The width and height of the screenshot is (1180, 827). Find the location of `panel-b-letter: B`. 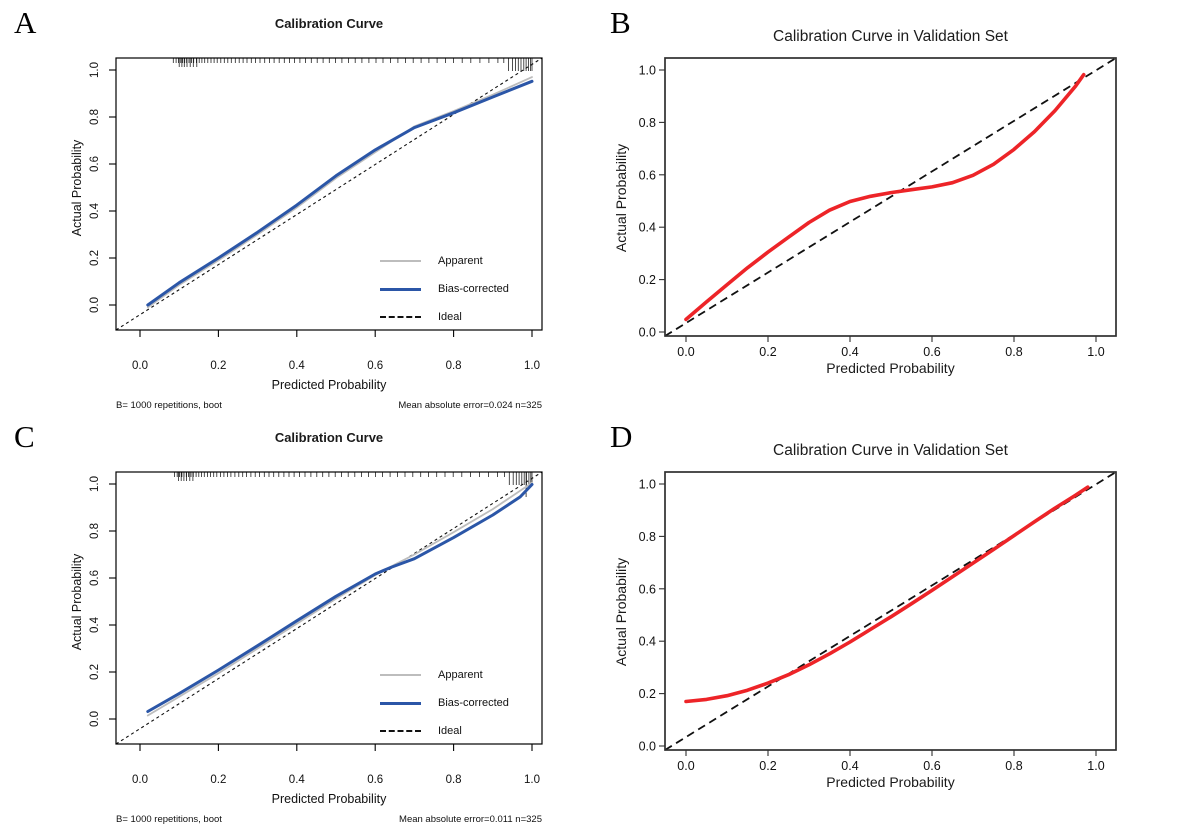

panel-b-letter: B is located at coordinates (620, 22).